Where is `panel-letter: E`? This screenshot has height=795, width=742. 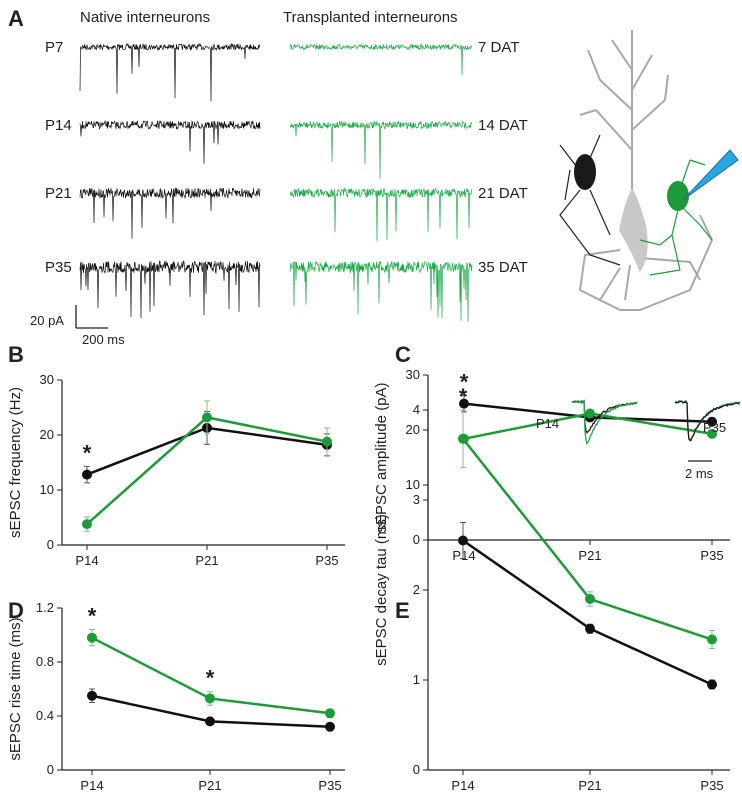
panel-letter: E is located at coordinates (402, 610).